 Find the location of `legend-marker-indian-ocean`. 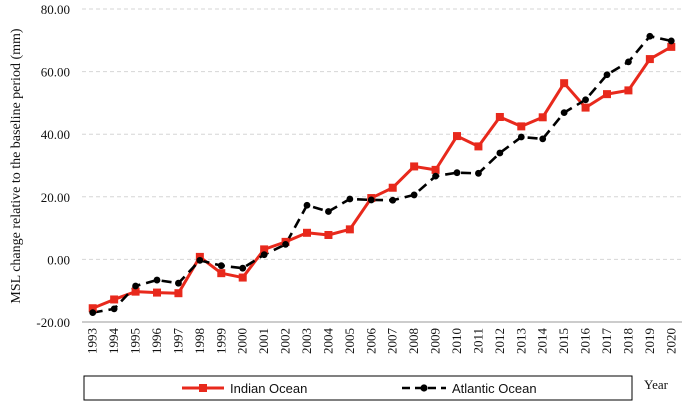

legend-marker-indian-ocean is located at coordinates (203, 388).